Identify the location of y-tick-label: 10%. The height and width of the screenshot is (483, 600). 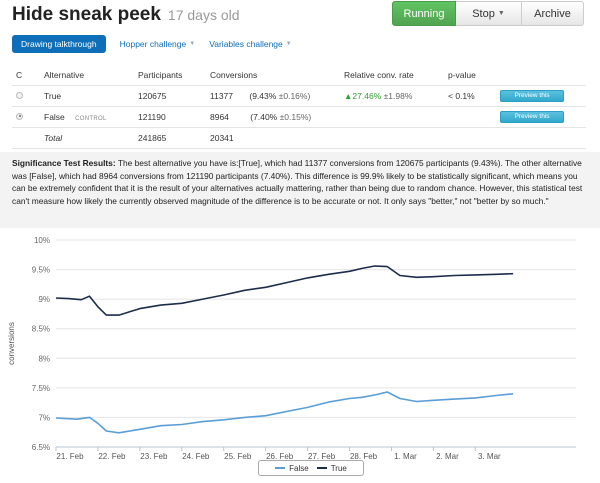
(42, 240).